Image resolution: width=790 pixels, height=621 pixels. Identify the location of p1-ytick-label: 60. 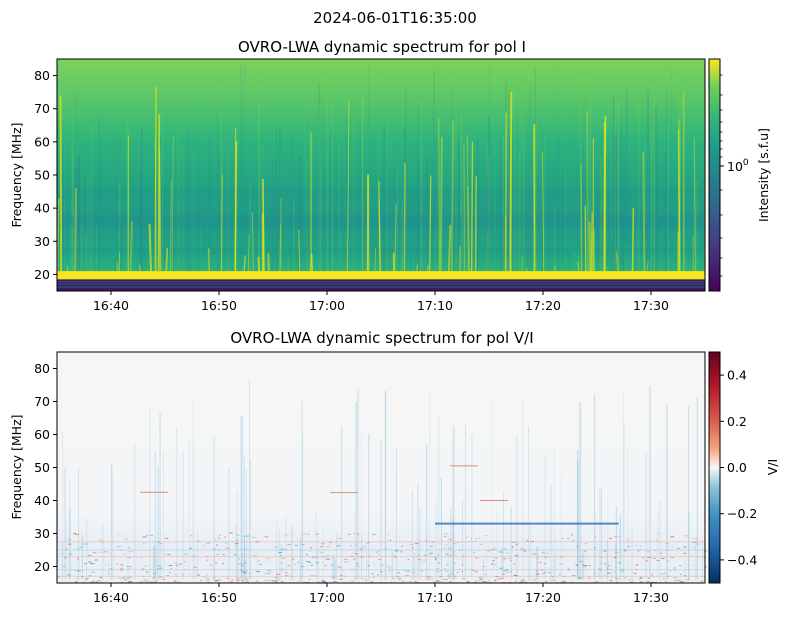
(42, 141).